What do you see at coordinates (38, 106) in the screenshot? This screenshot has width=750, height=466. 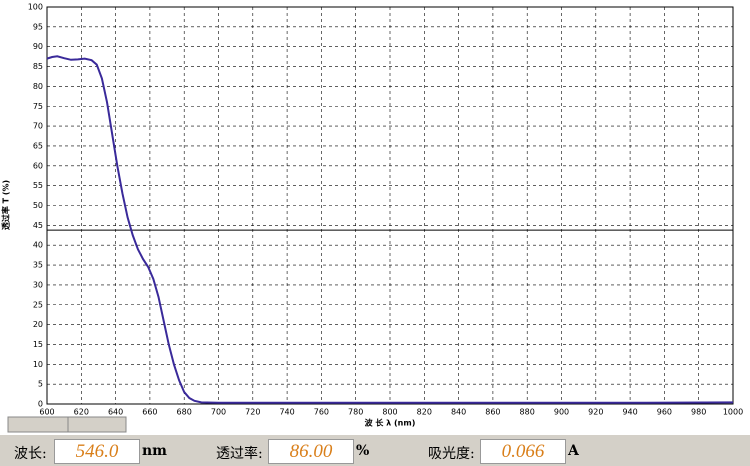 I see `y-tick-label: 75` at bounding box center [38, 106].